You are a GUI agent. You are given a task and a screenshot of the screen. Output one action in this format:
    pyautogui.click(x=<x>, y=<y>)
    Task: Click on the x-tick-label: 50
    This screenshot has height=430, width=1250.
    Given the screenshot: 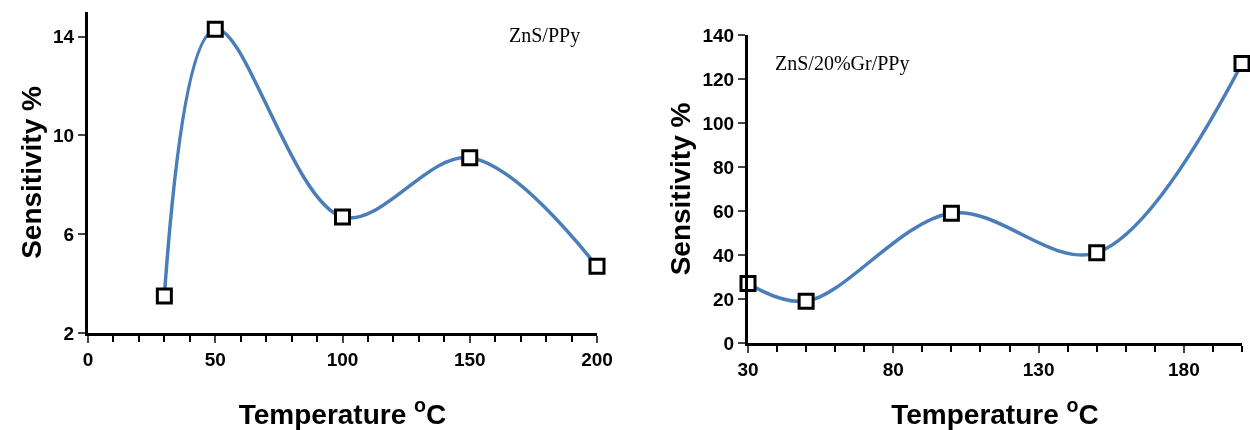 What is the action you would take?
    pyautogui.click(x=215, y=359)
    